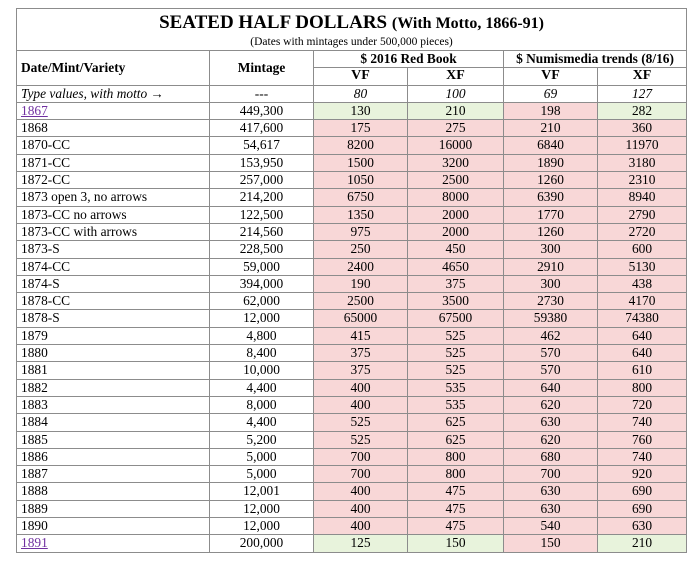 Image resolution: width=700 pixels, height=575 pixels. What do you see at coordinates (455, 474) in the screenshot?
I see `row-rb-xf: 800` at bounding box center [455, 474].